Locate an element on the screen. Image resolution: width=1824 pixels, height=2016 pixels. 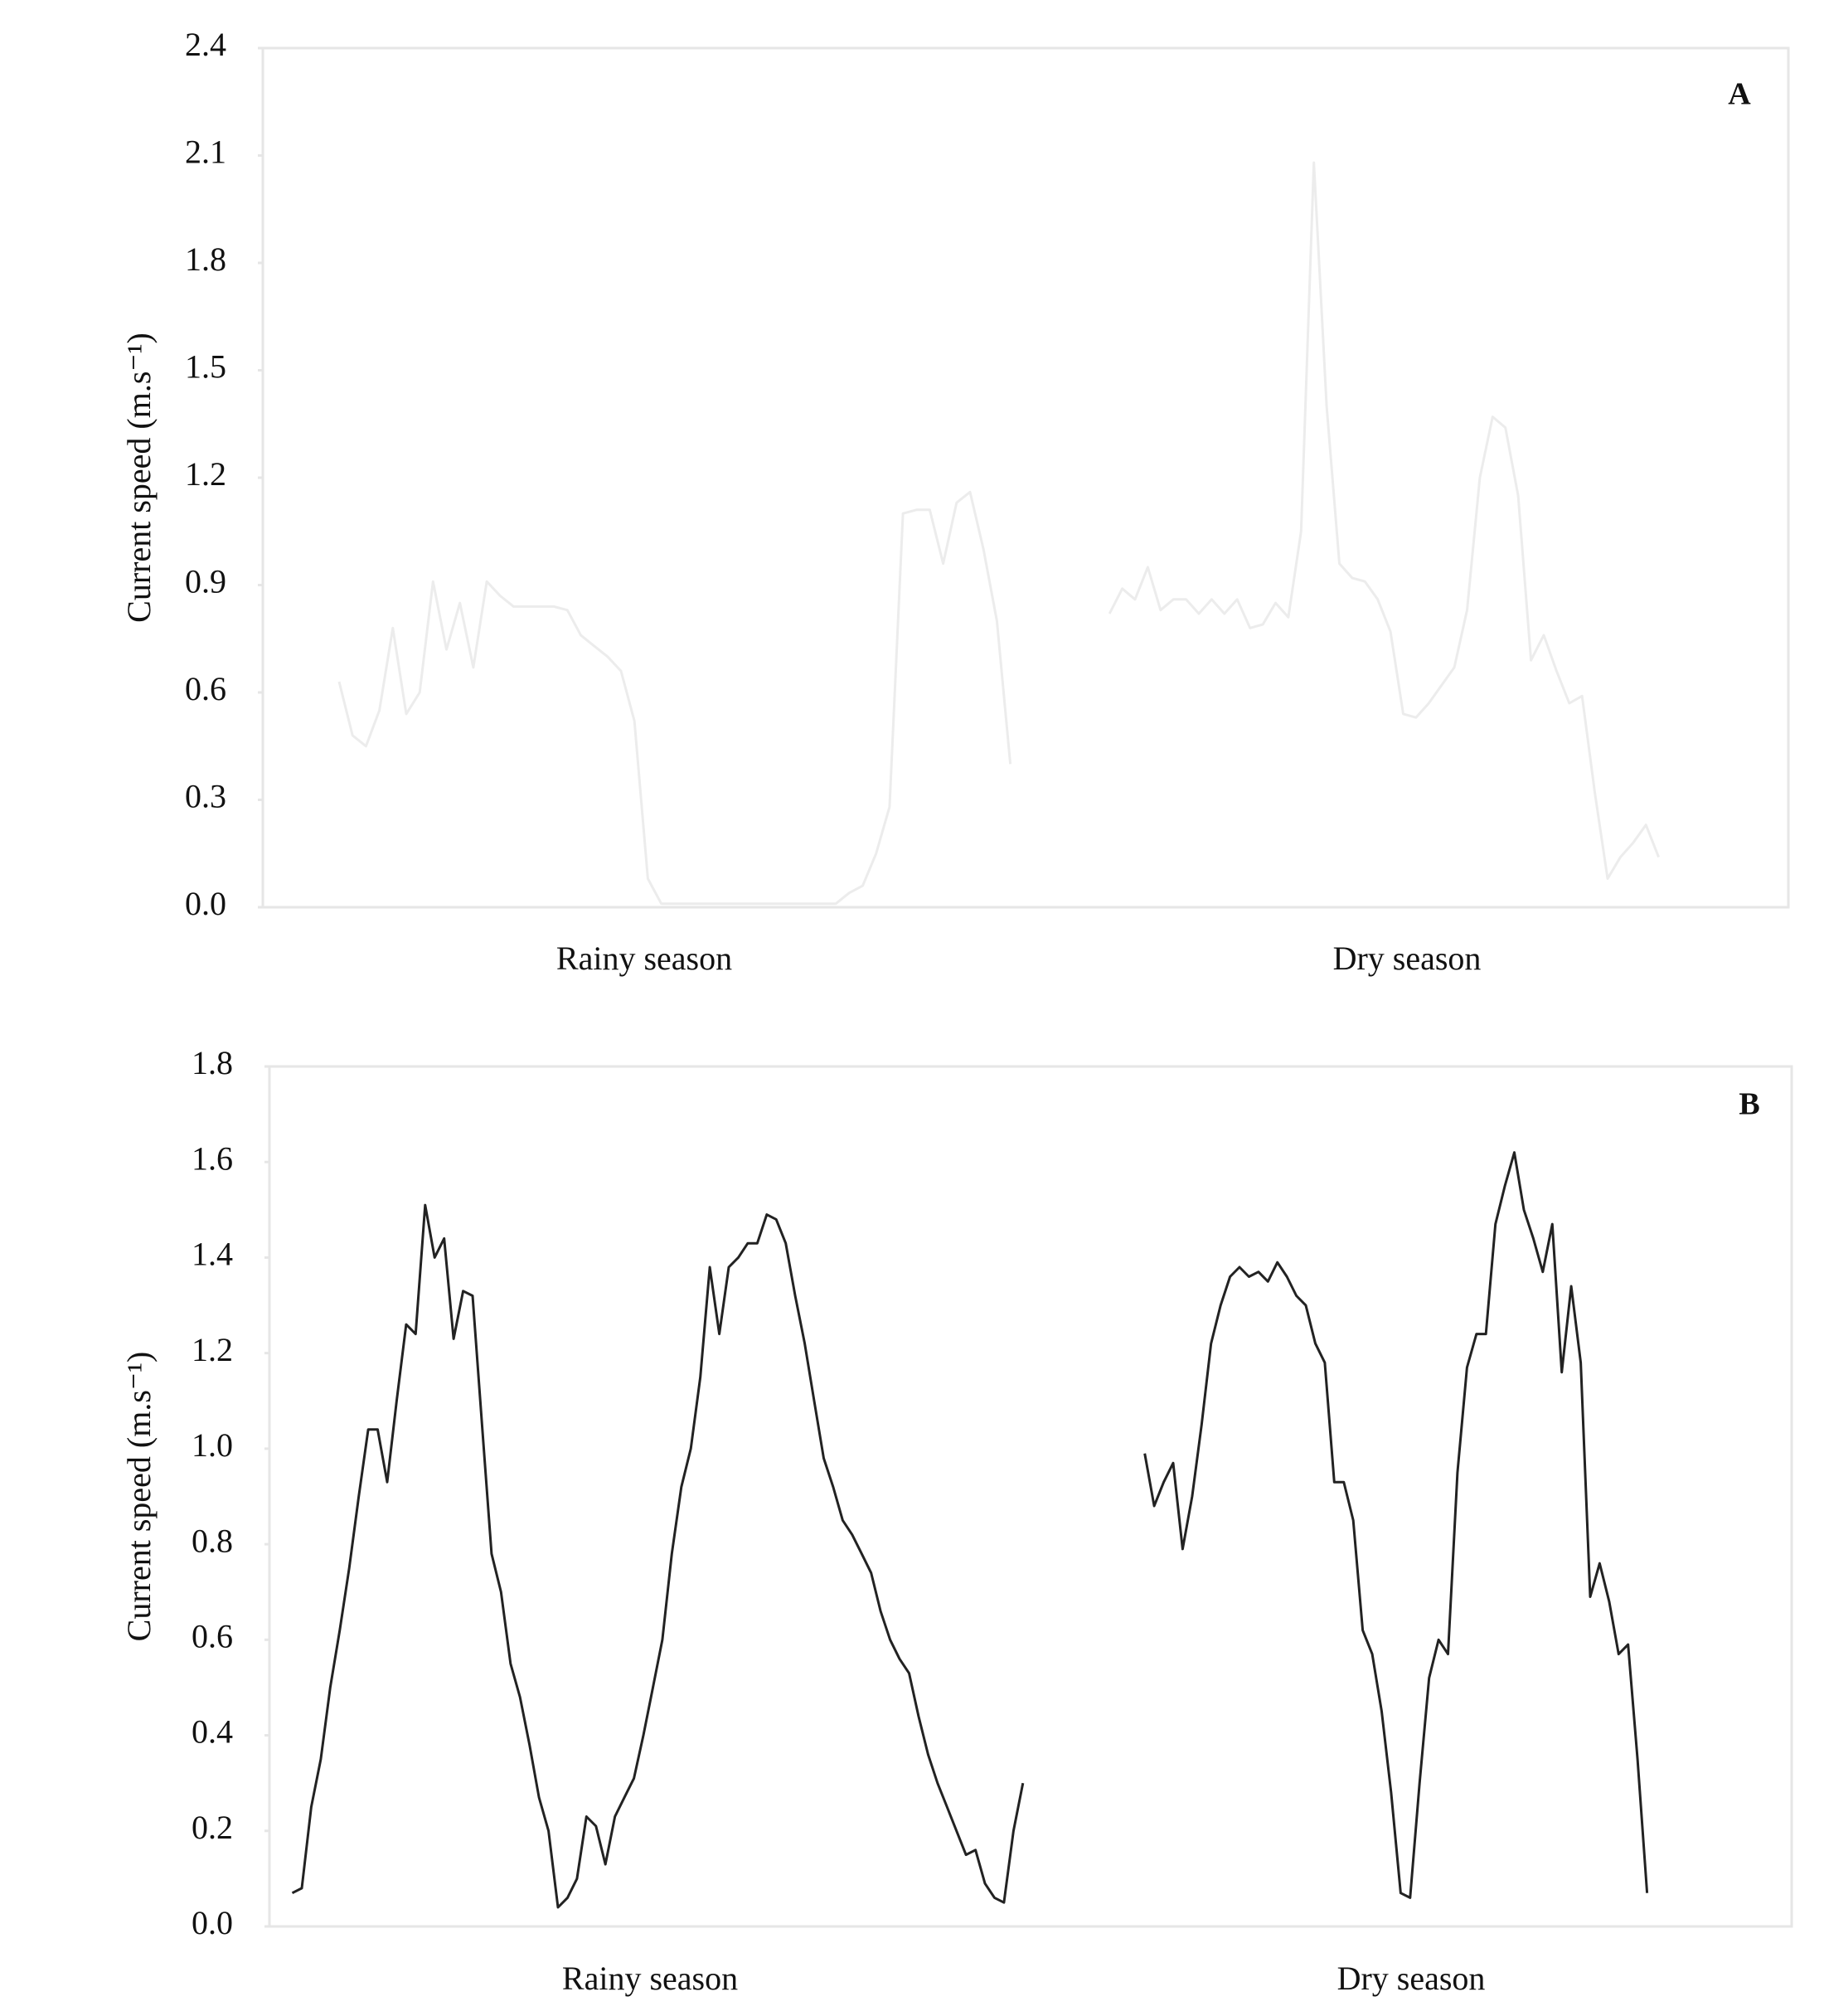
y-tick-label: 1.4 is located at coordinates (212, 1254).